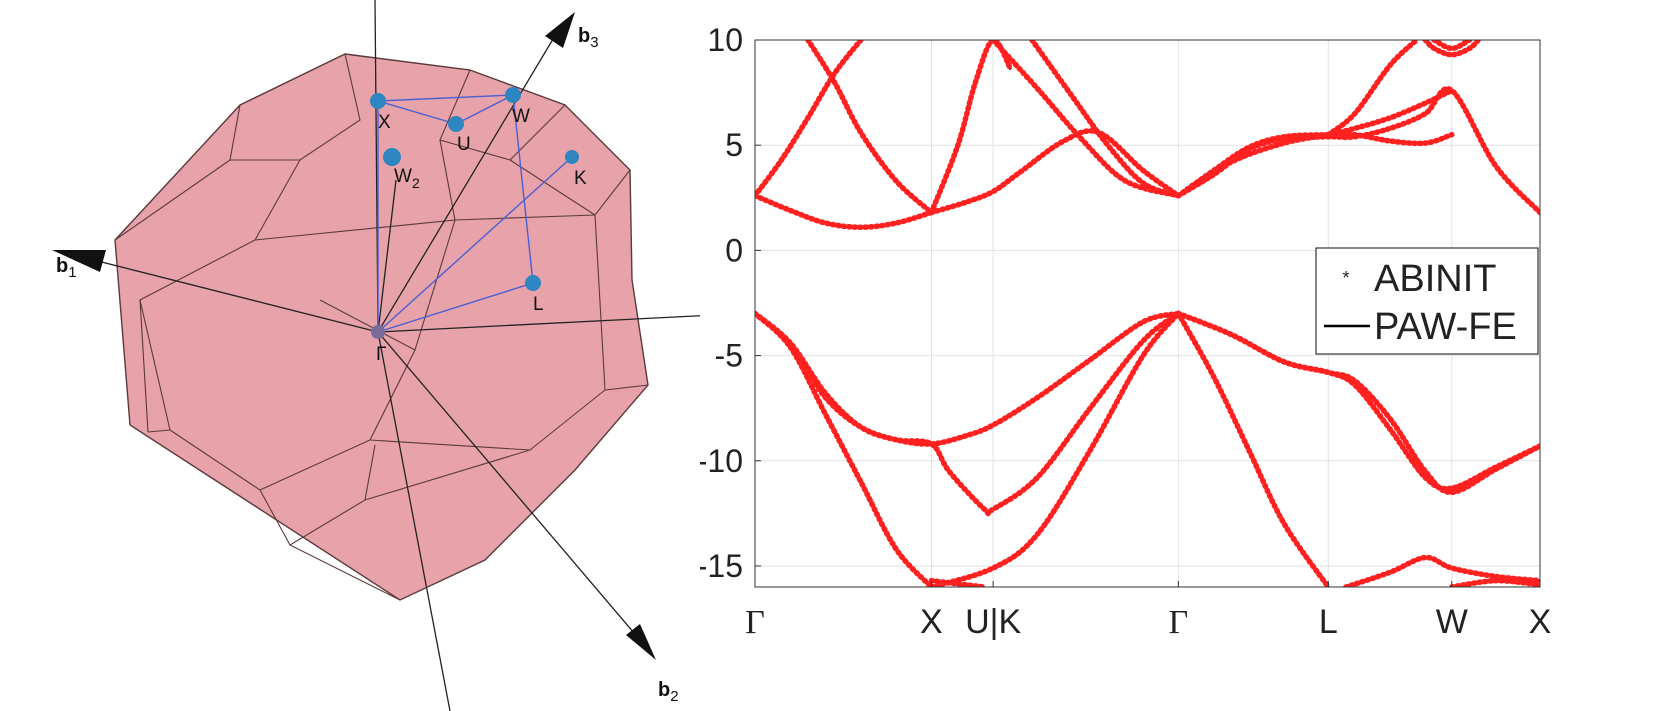  I want to click on label-X: X, so click(384, 122).